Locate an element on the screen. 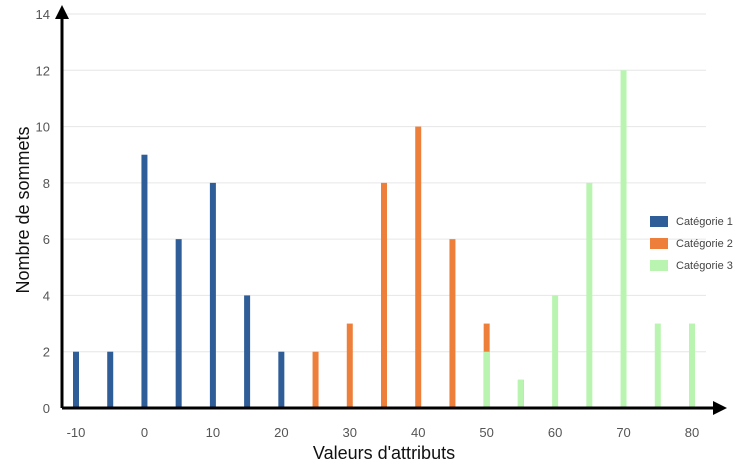  y-axis-label: Nombre de sommets is located at coordinates (23, 209).